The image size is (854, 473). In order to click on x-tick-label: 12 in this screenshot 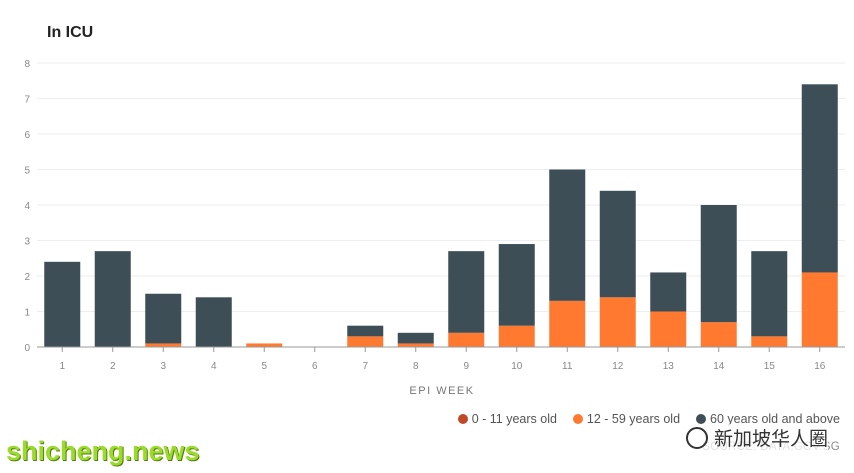, I will do `click(618, 366)`.